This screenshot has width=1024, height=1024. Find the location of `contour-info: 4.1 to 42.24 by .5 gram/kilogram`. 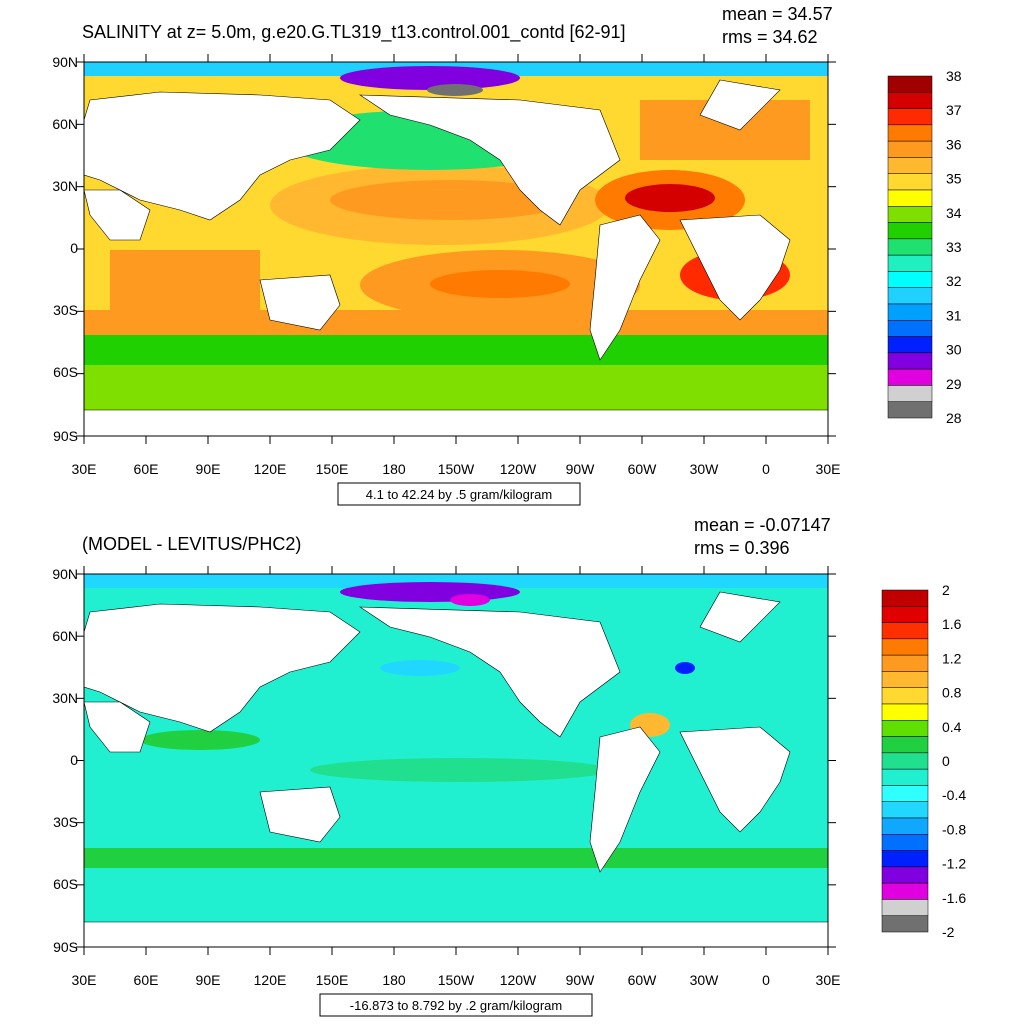

contour-info: 4.1 to 42.24 by .5 gram/kilogram is located at coordinates (459, 494).